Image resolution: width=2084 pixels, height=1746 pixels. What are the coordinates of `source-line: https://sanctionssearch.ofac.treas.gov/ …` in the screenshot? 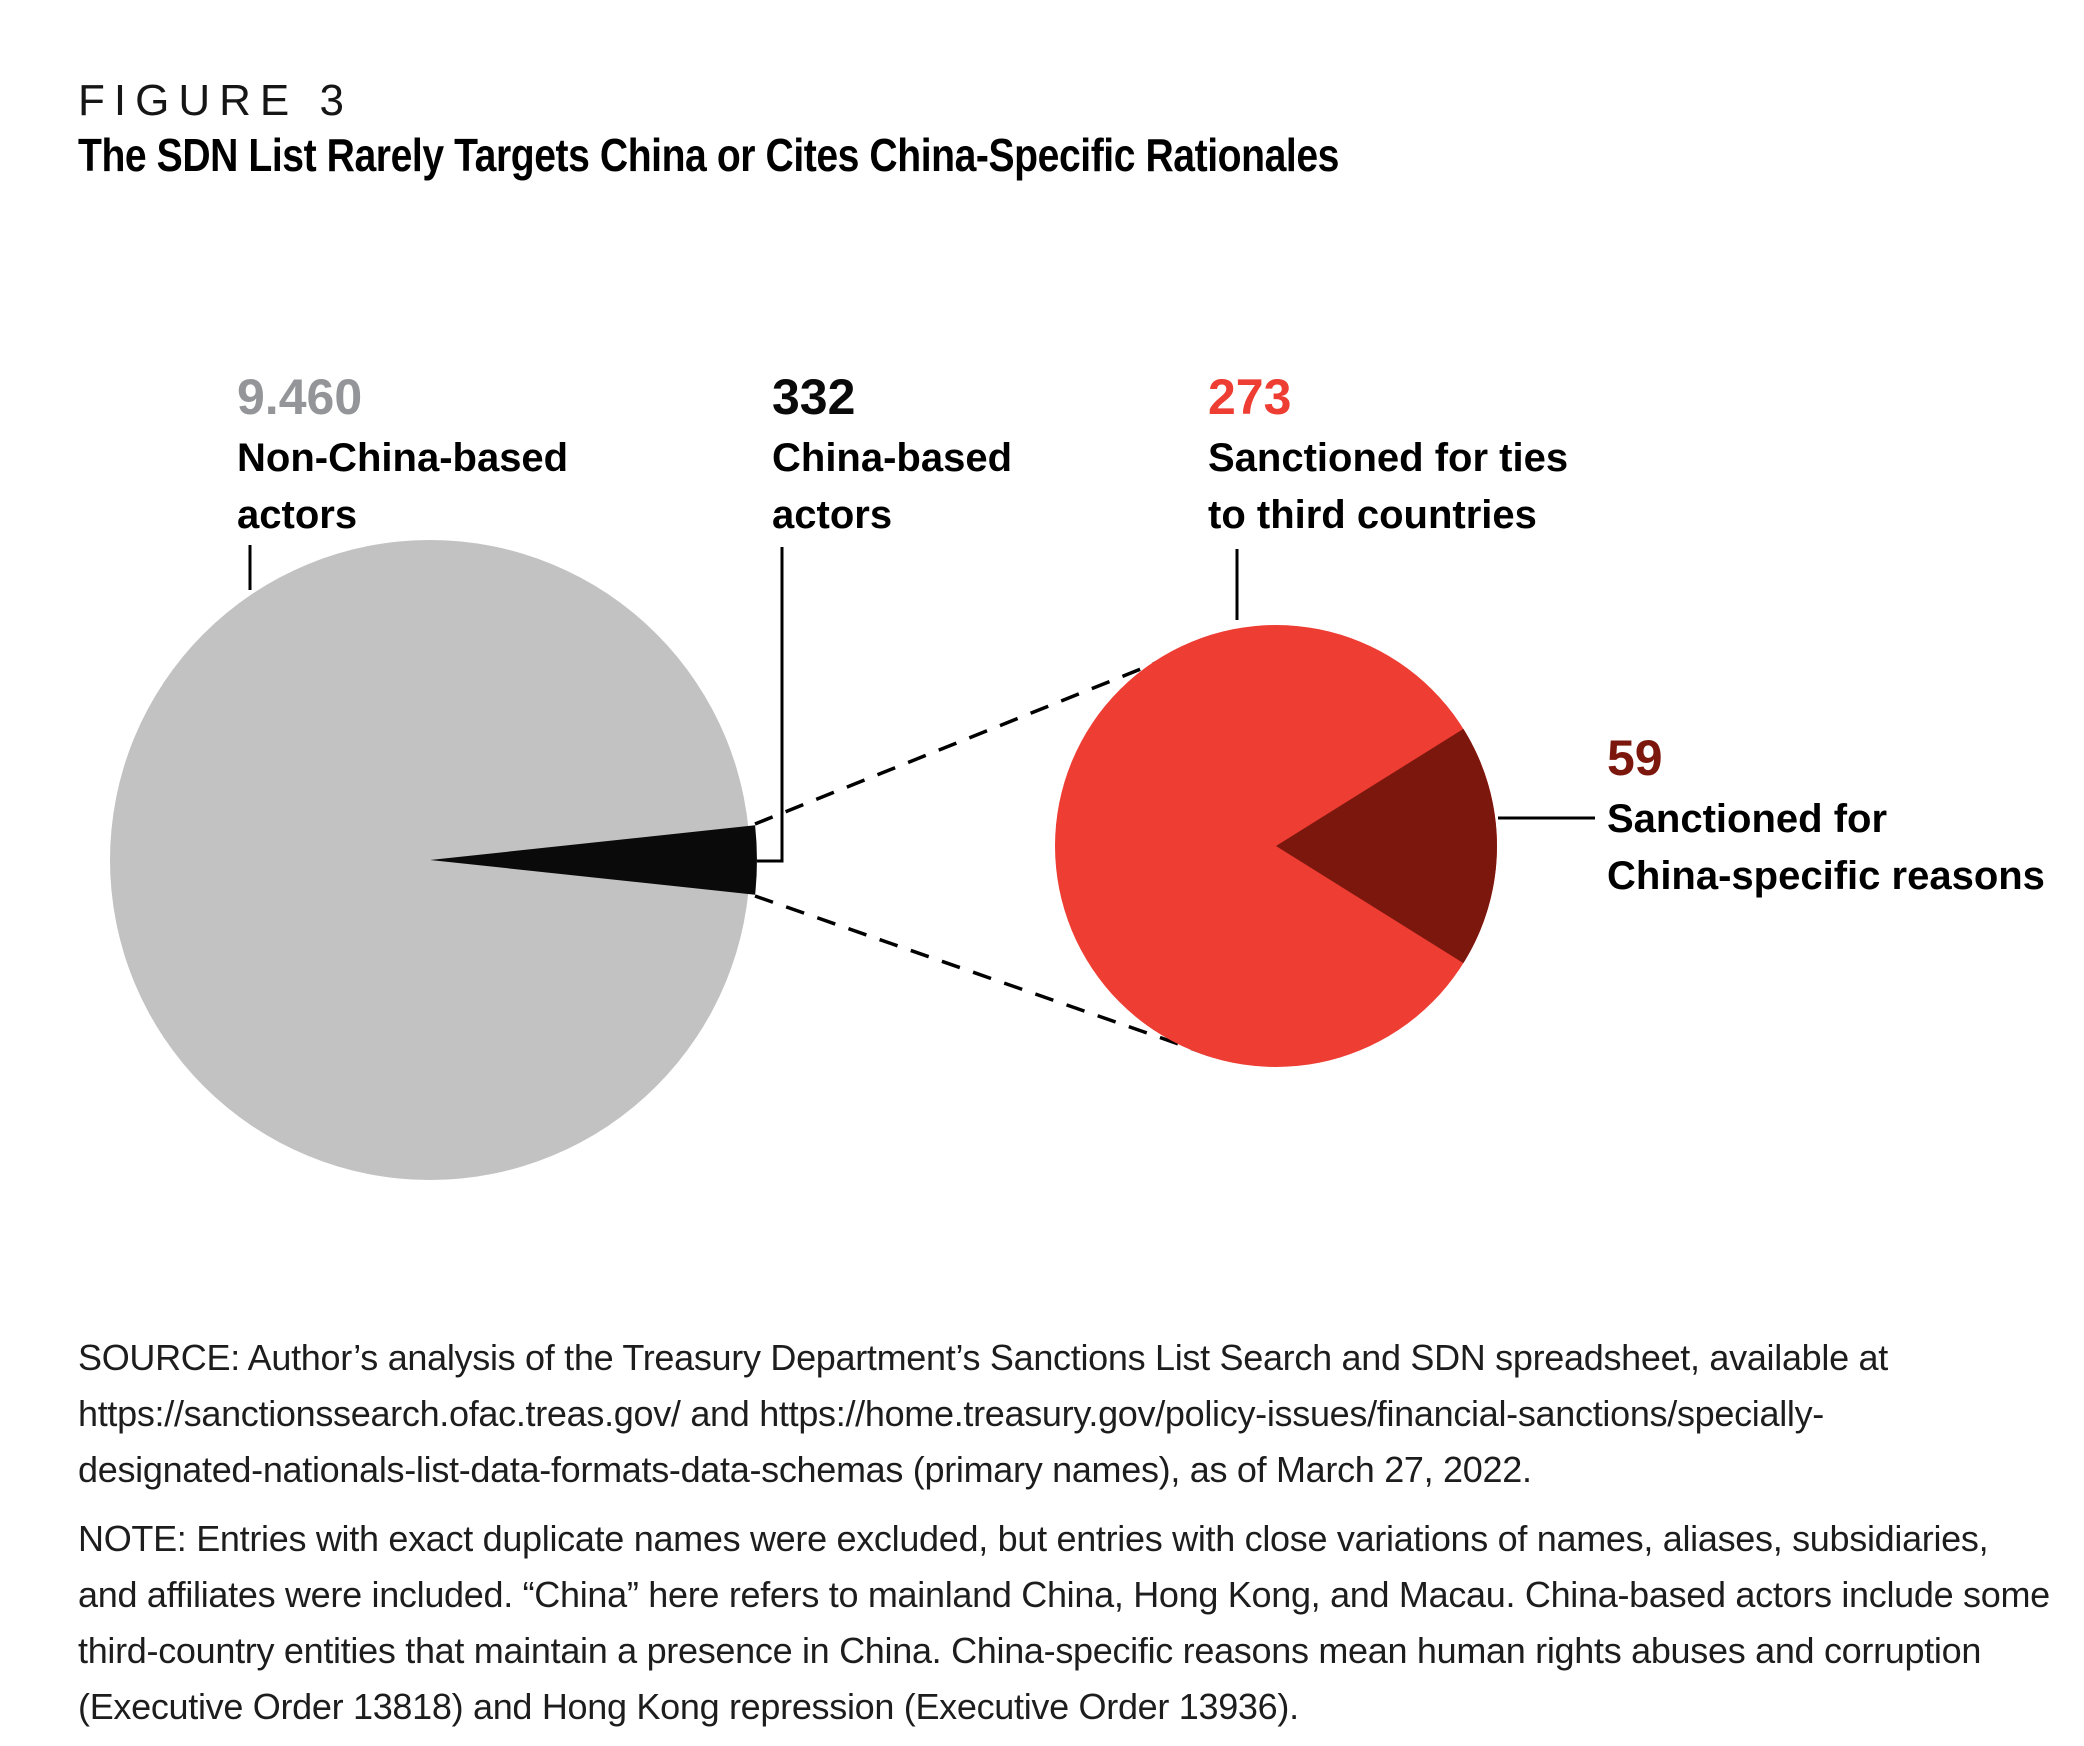 It's located at (951, 1413).